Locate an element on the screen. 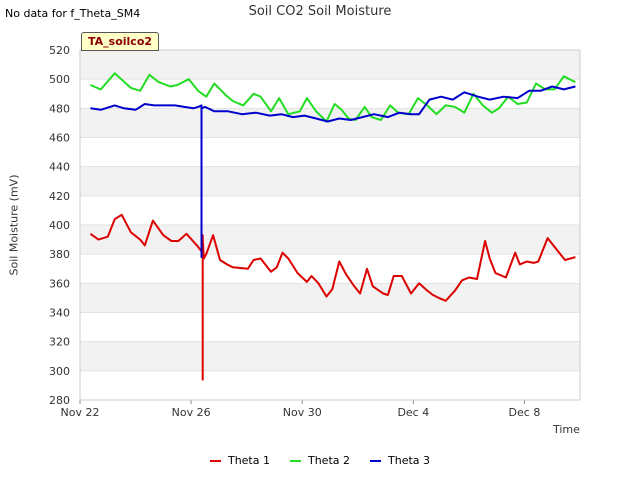  x-tick-label: Nov 30 is located at coordinates (302, 412).